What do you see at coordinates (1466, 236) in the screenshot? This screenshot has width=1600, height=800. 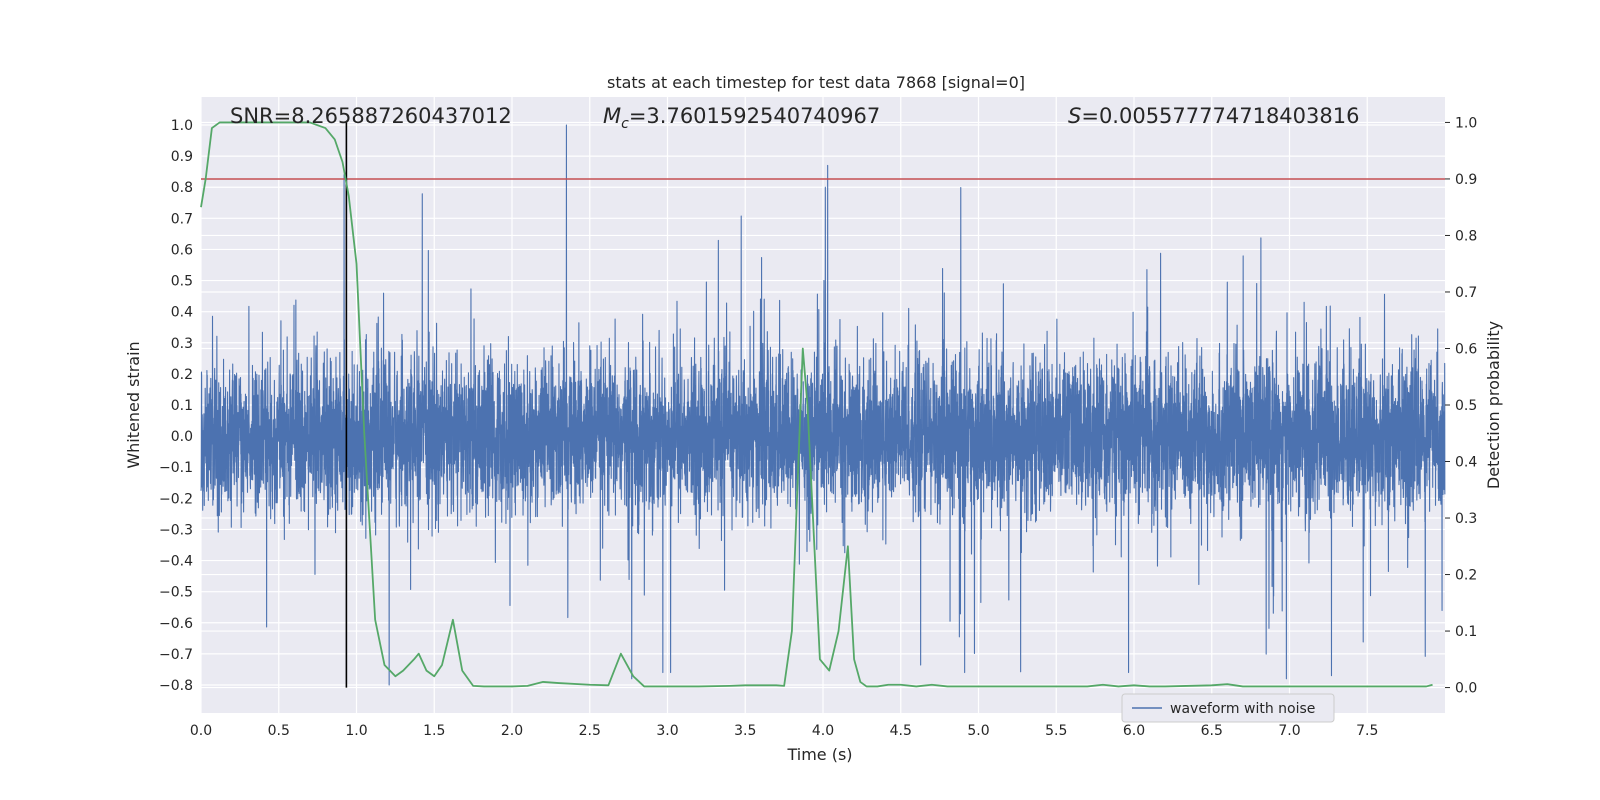 I see `y2-tick-label: 0.8` at bounding box center [1466, 236].